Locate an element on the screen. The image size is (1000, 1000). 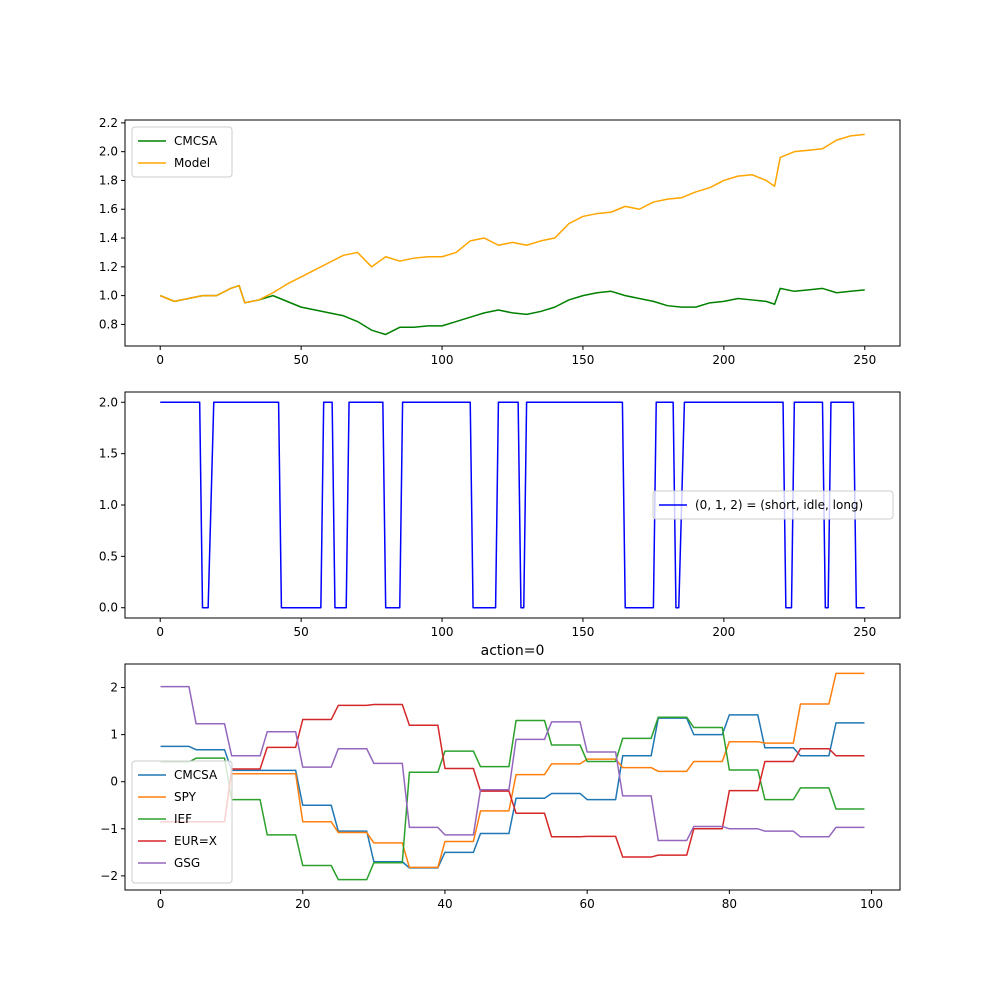
y-tick-label: 0.0 is located at coordinates (108, 608).